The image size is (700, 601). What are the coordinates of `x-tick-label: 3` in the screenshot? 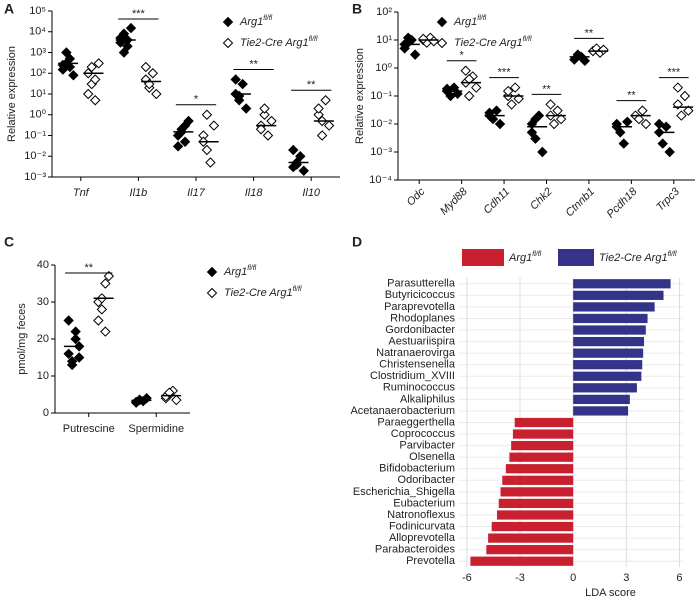 It's located at (626, 578).